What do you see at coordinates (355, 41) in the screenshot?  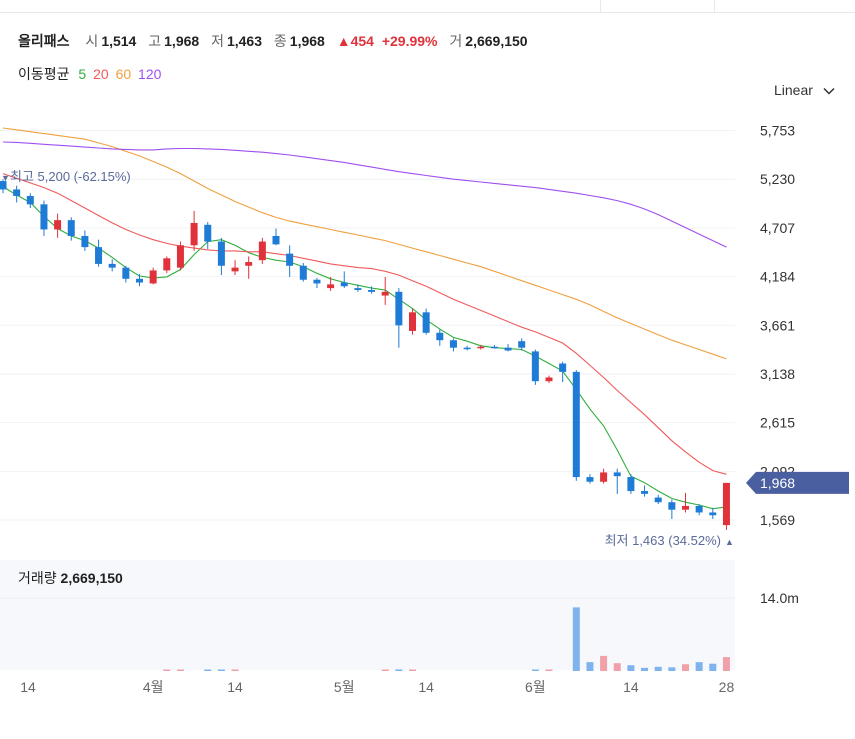 I see `change-value: ▲454` at bounding box center [355, 41].